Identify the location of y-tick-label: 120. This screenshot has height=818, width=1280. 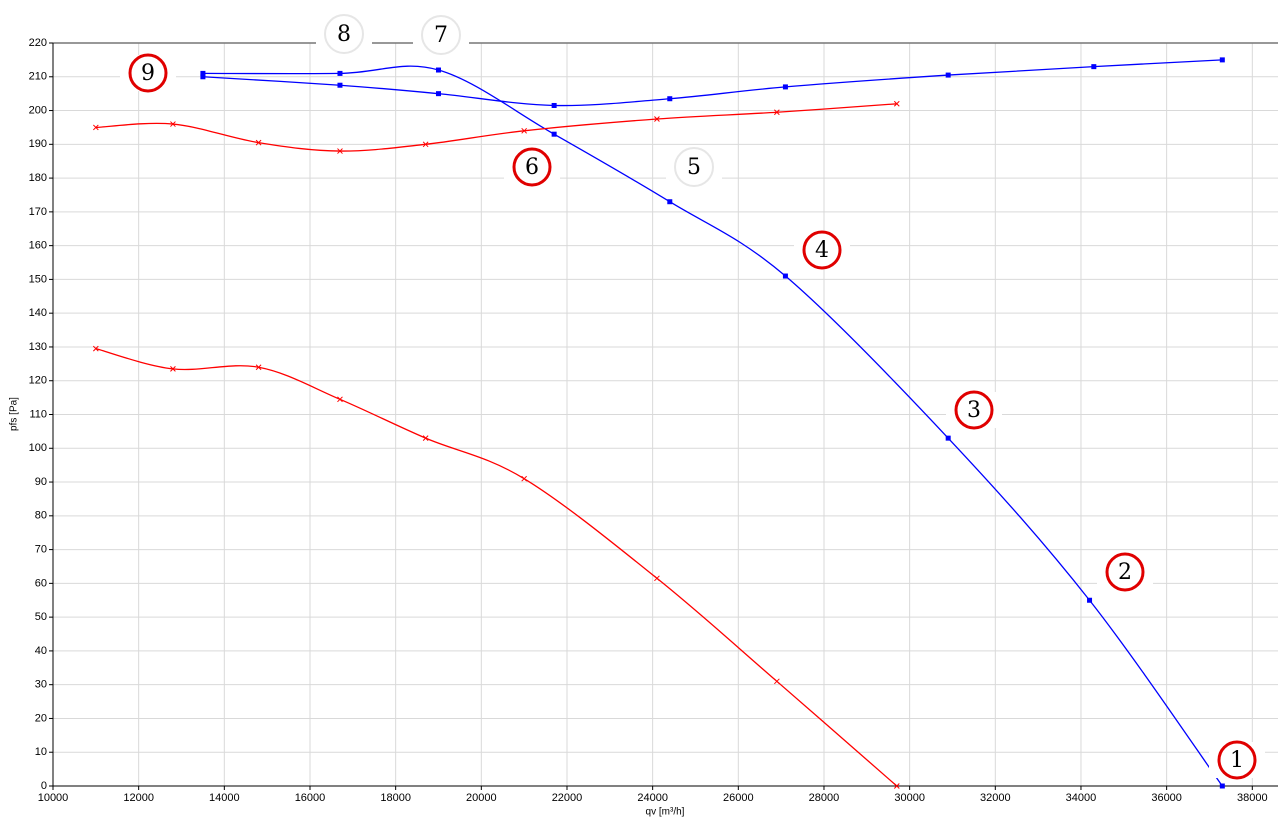
(38, 381).